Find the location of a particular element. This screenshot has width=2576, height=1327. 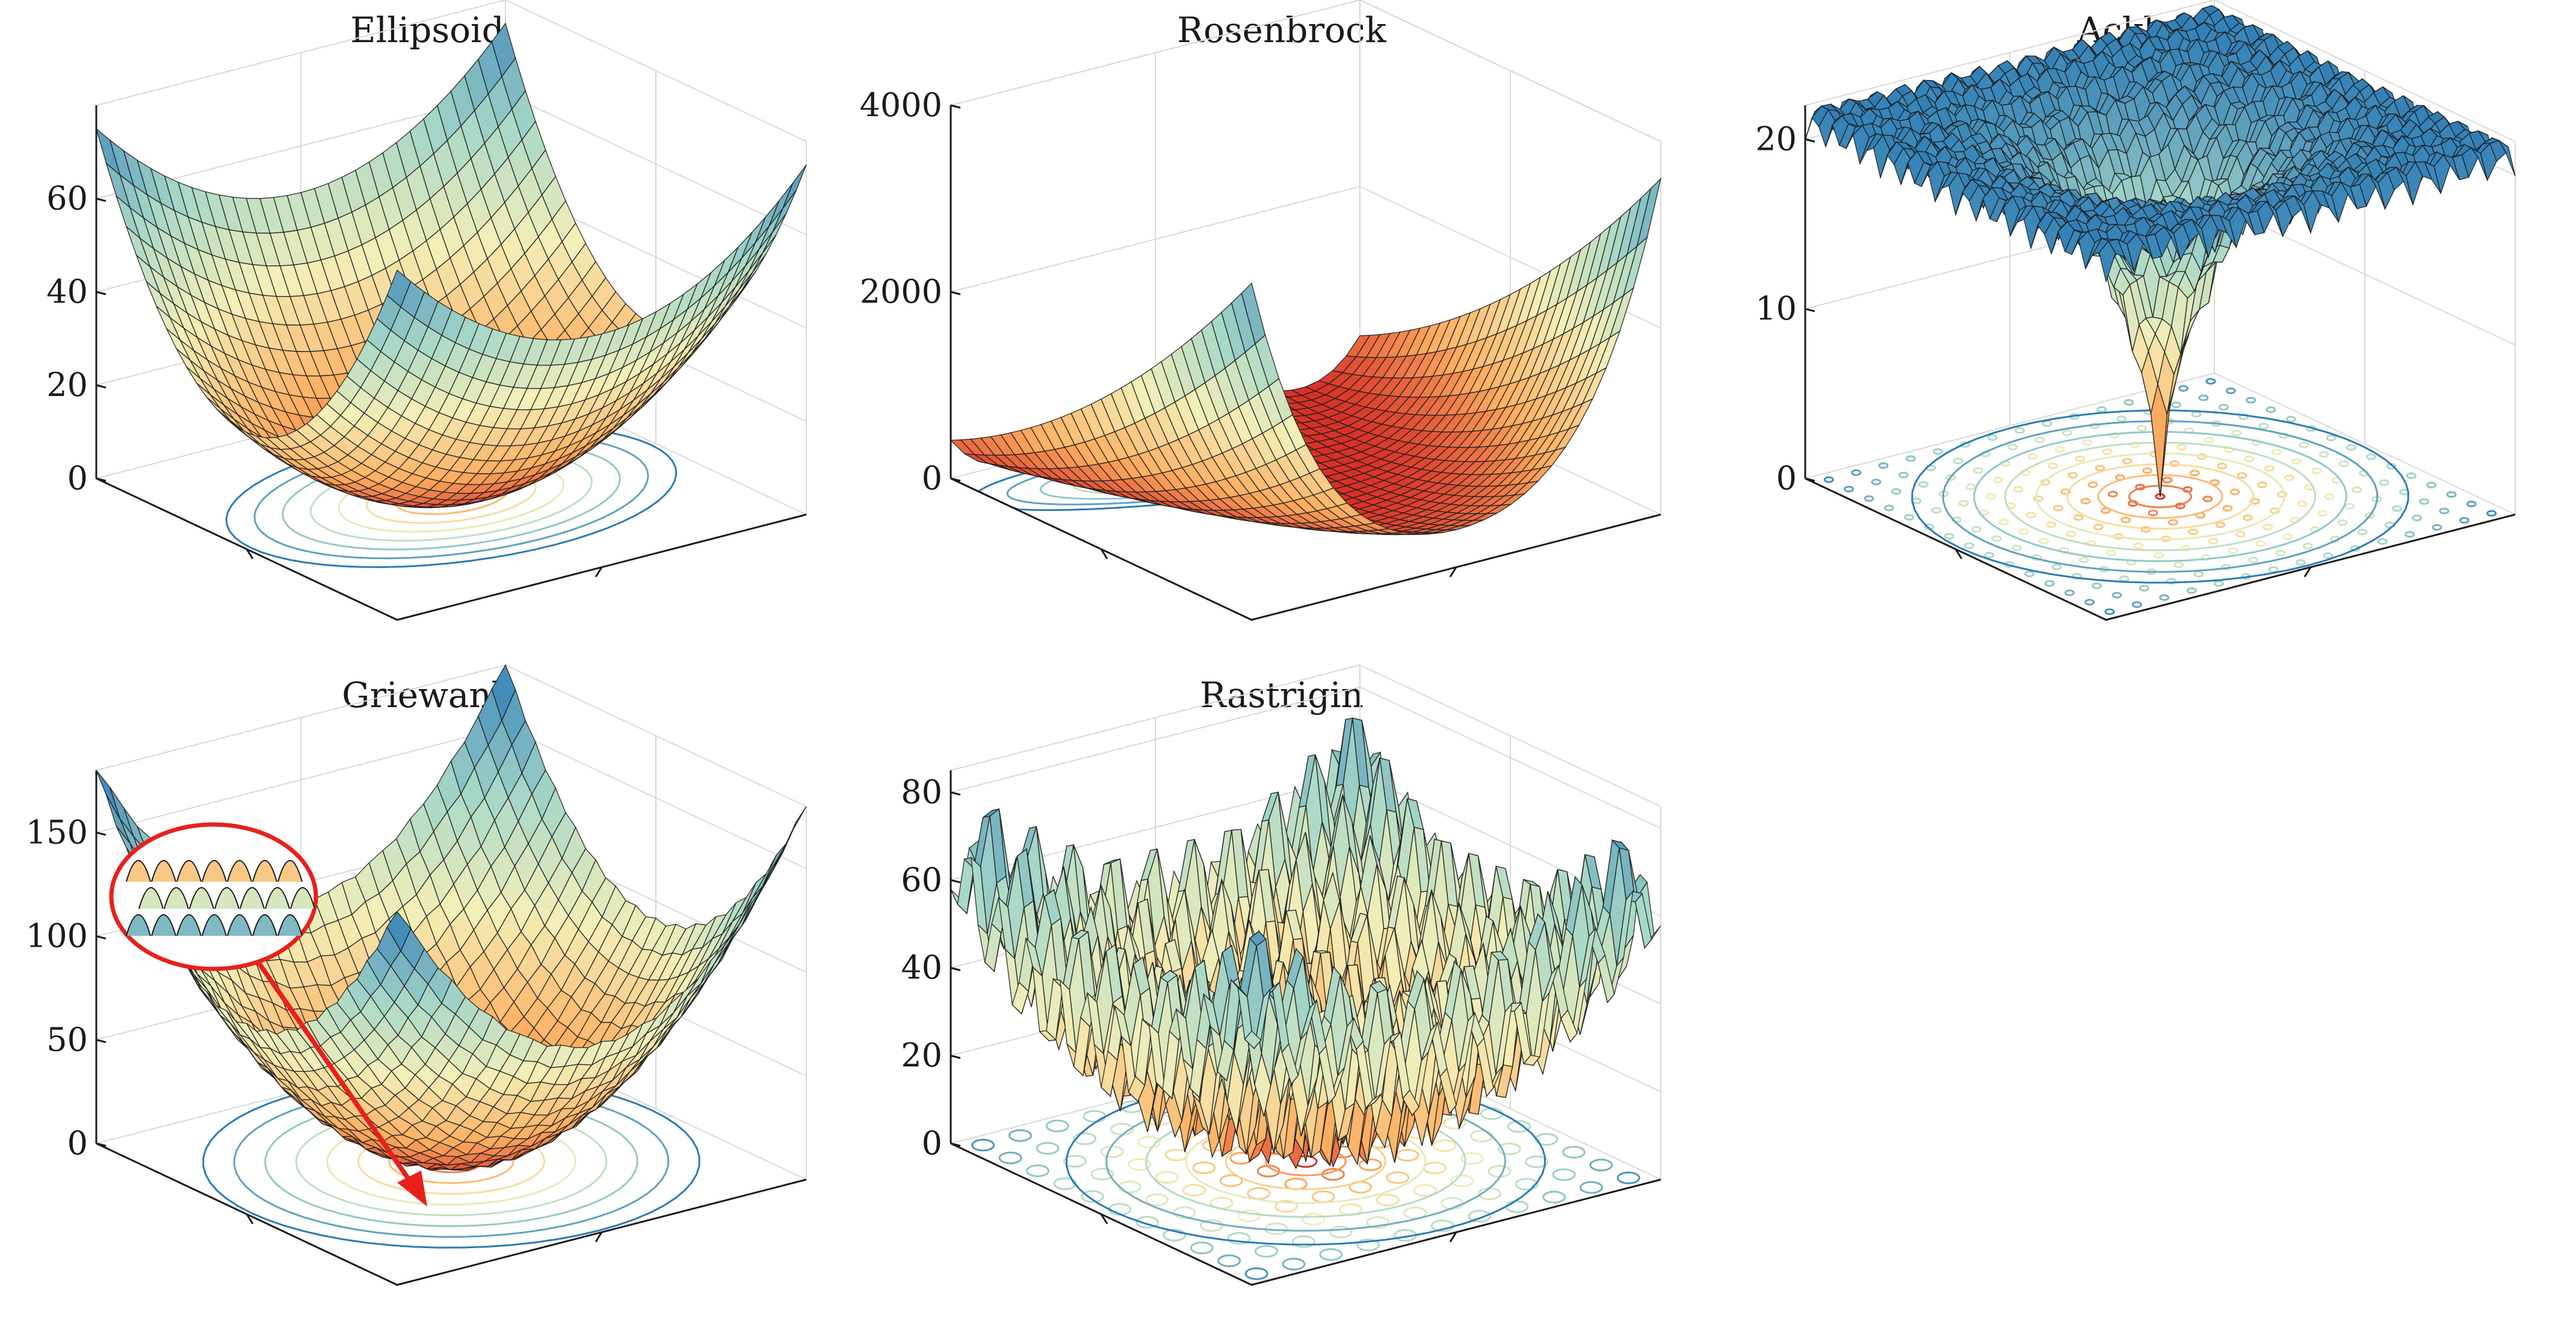

z-tick-label: 4000 is located at coordinates (901, 105).